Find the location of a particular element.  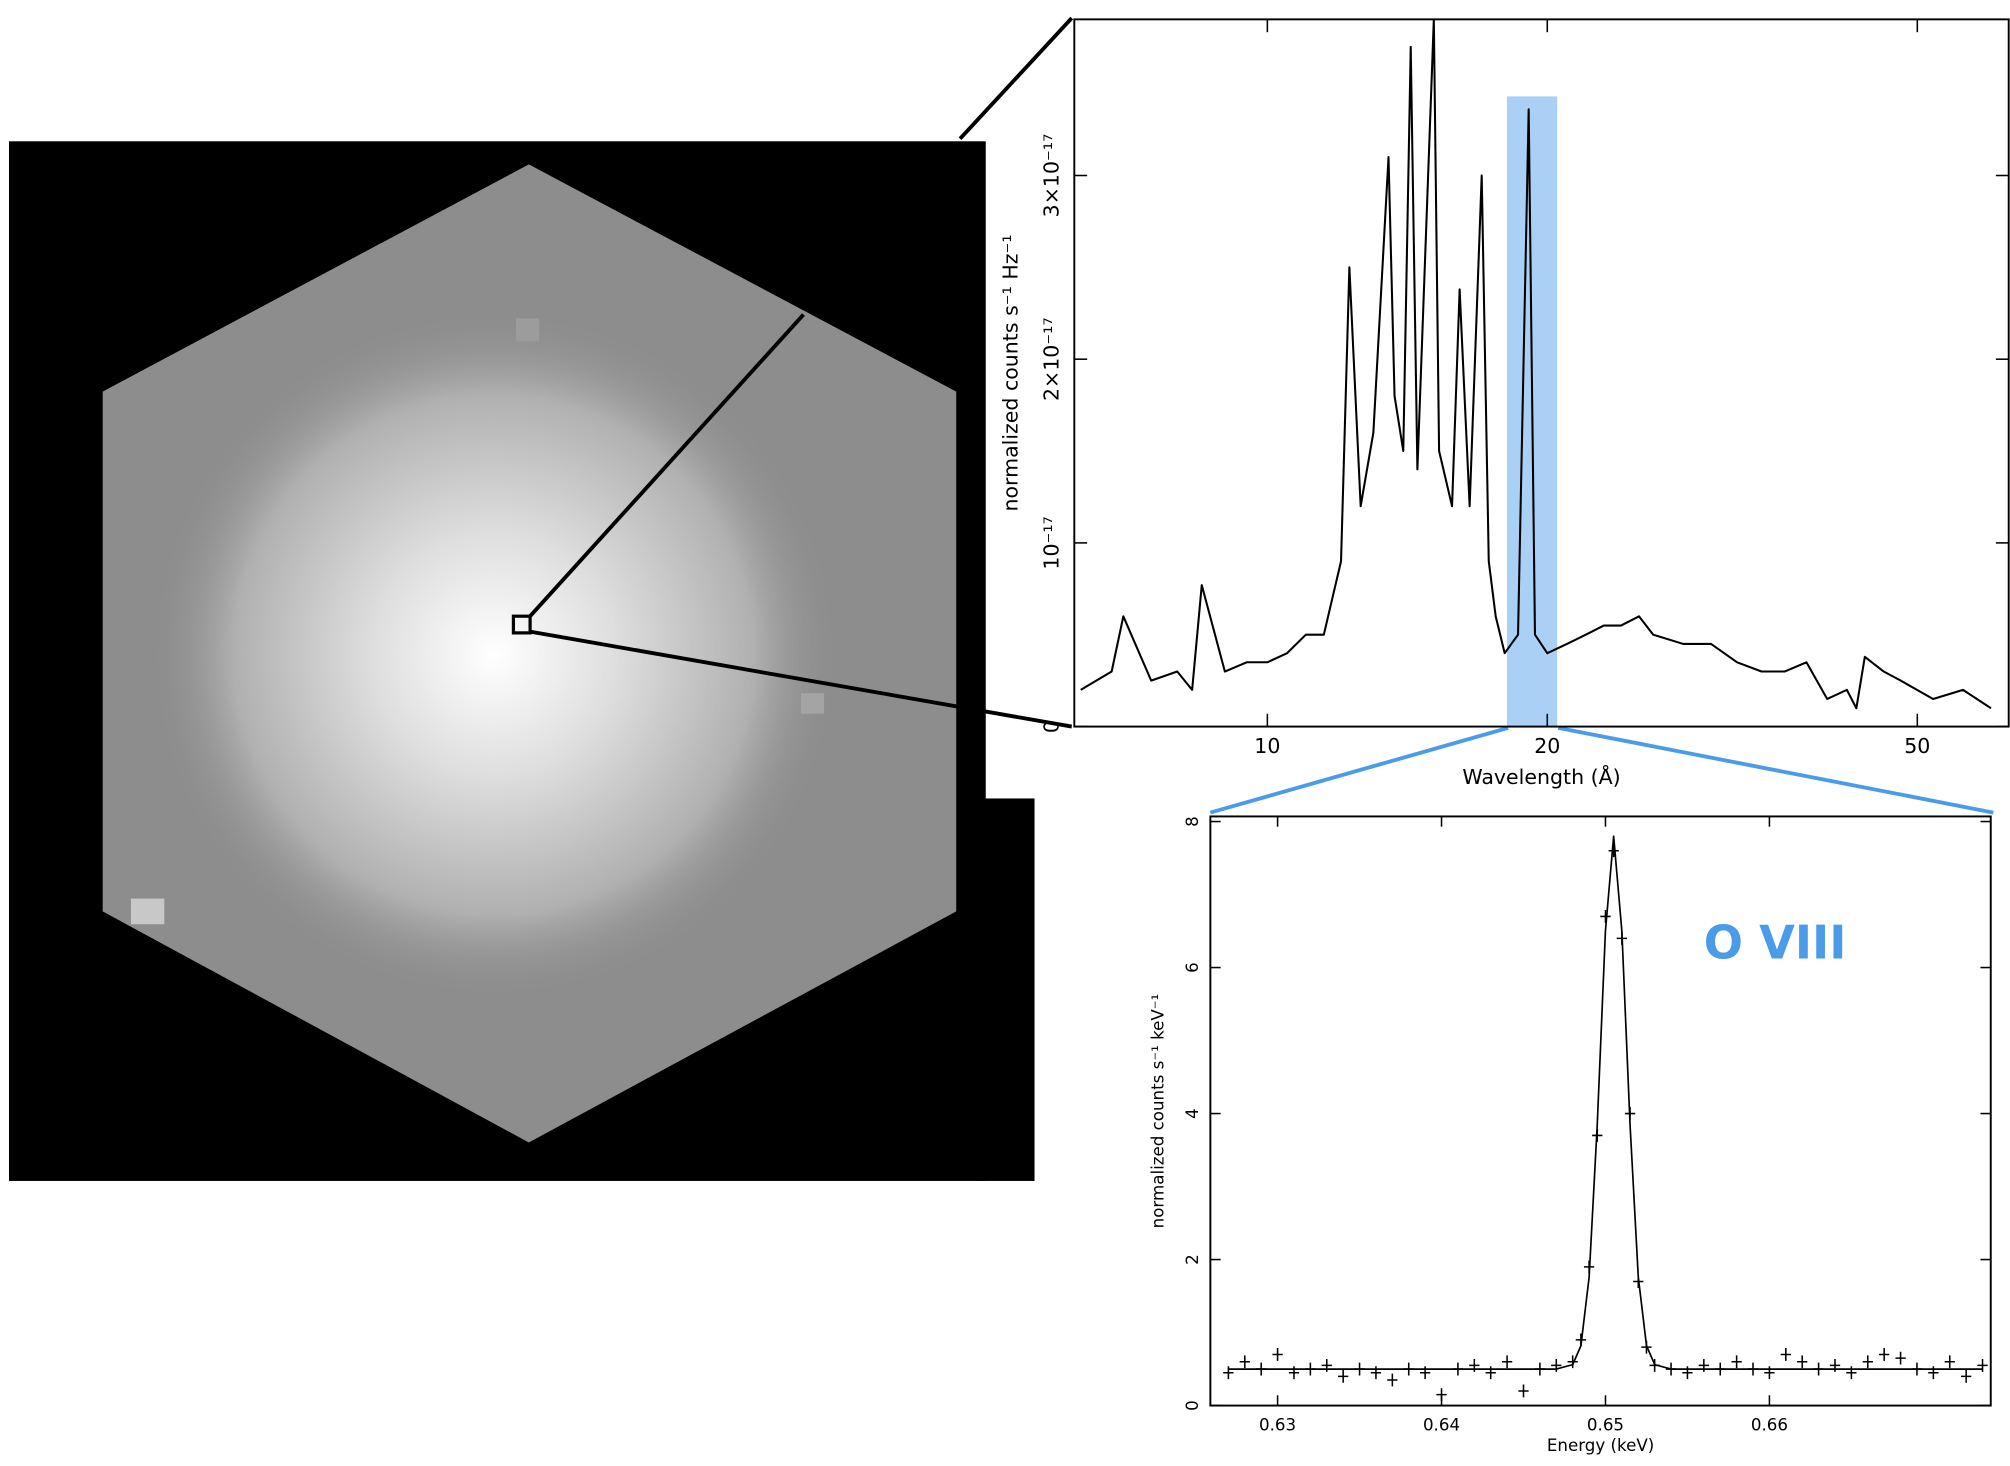

x-tick-label: 20 is located at coordinates (1547, 746).